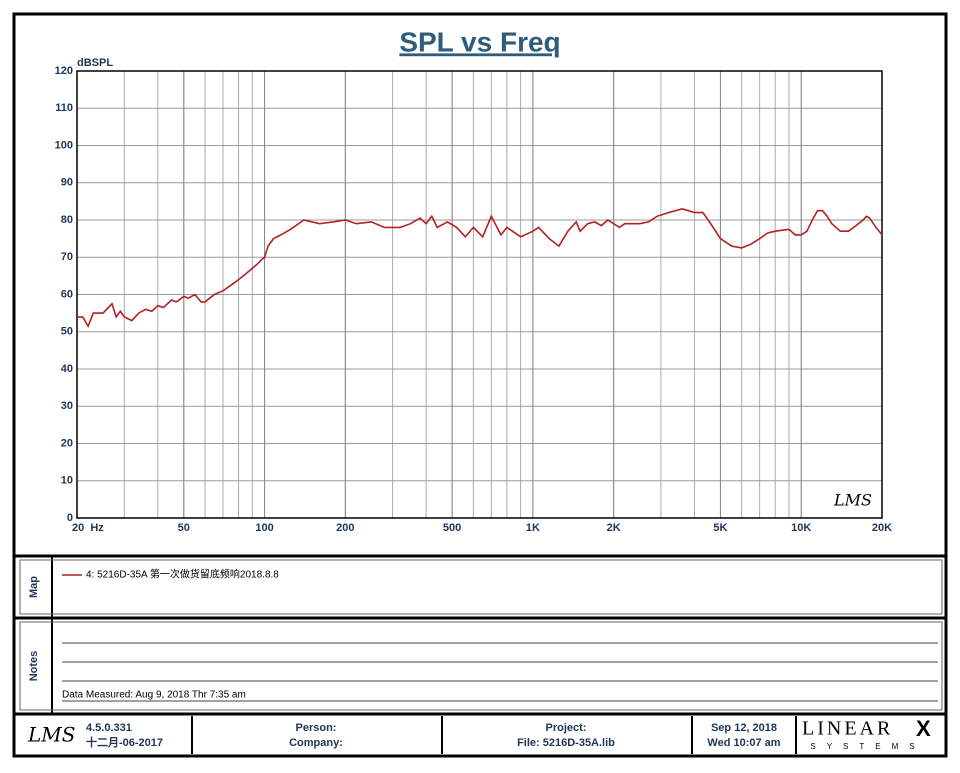  Describe the element at coordinates (64, 108) in the screenshot. I see `y-tick-label: 110` at that location.